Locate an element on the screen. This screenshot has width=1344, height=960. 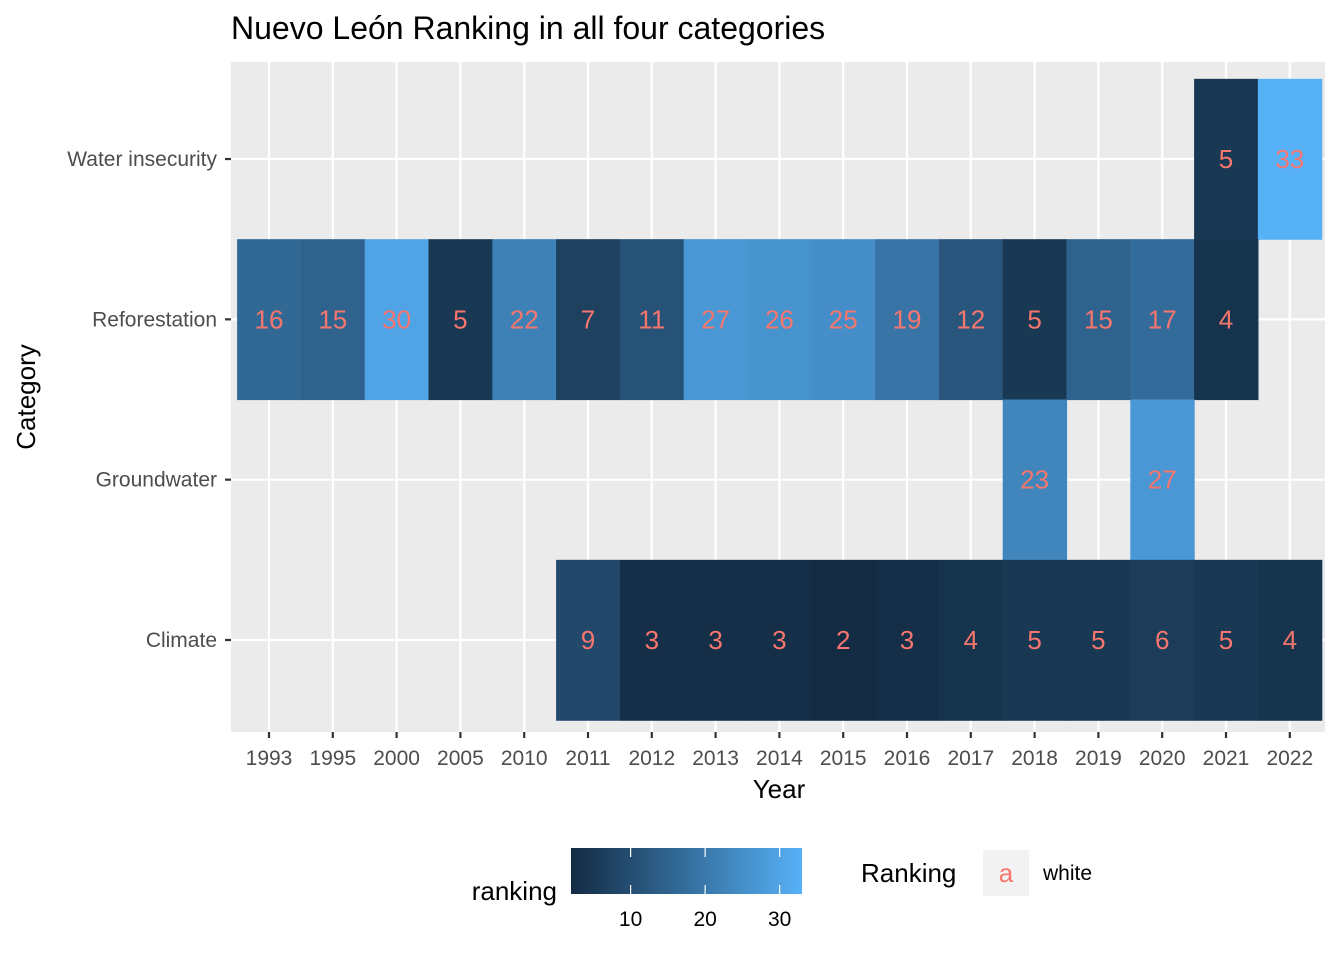
label-legend-key-label: white is located at coordinates (1067, 873).